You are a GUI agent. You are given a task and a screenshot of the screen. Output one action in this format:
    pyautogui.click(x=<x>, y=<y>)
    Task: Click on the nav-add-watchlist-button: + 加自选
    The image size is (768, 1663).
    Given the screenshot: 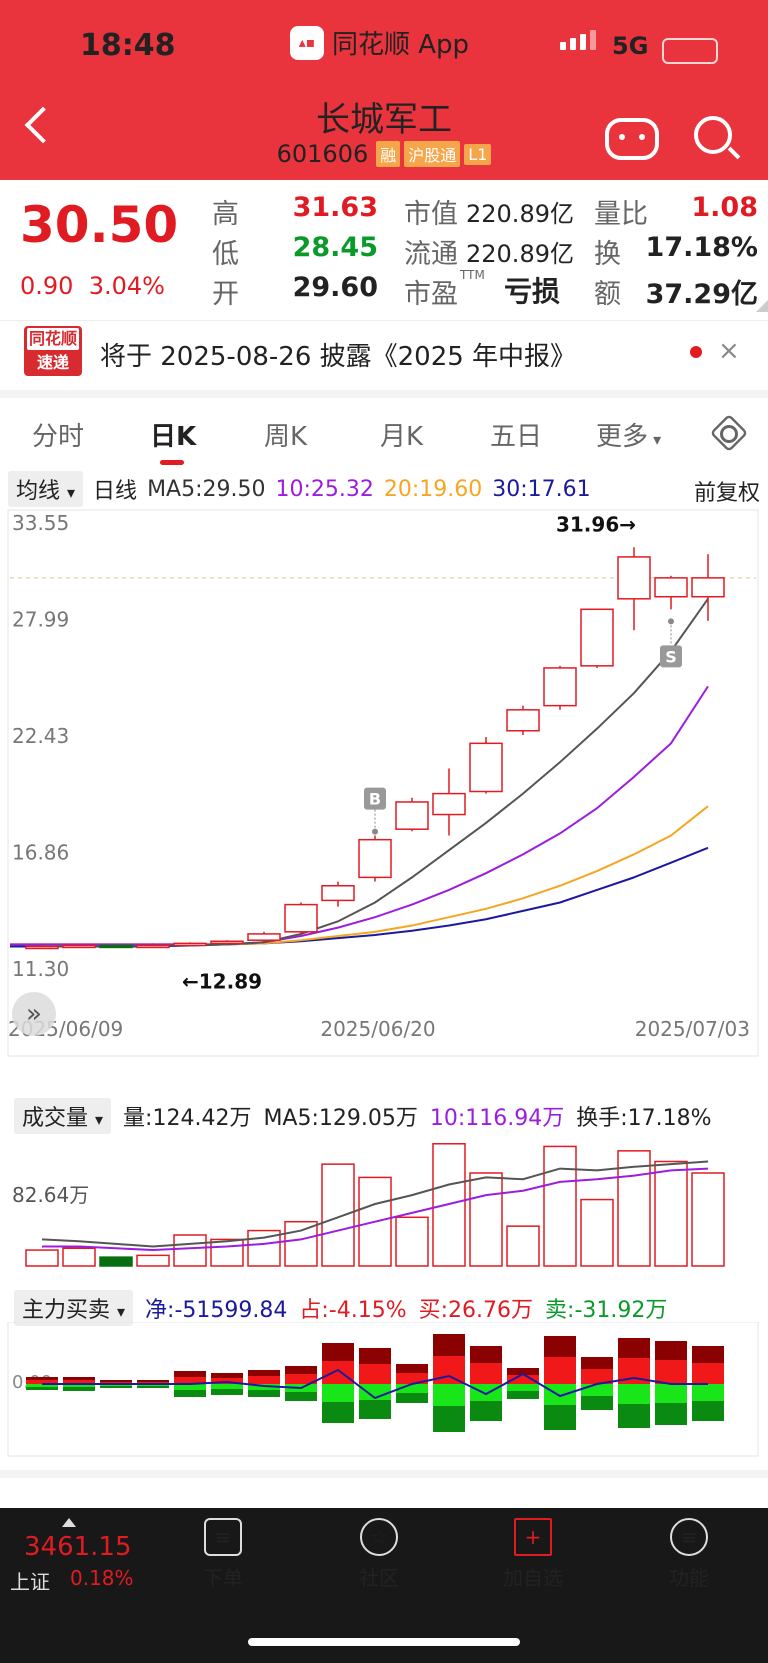 What is the action you would take?
    pyautogui.click(x=533, y=1552)
    